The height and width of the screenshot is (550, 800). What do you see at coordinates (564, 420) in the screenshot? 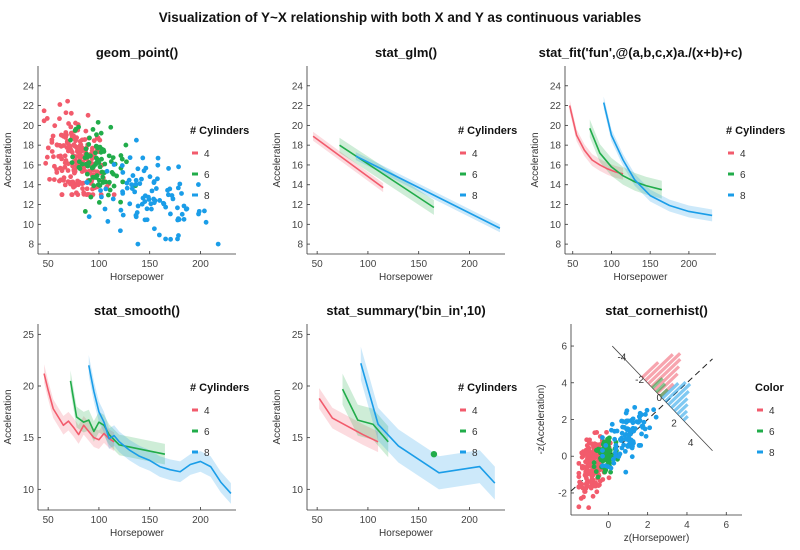
I see `y-tick-label: 2` at bounding box center [564, 420].